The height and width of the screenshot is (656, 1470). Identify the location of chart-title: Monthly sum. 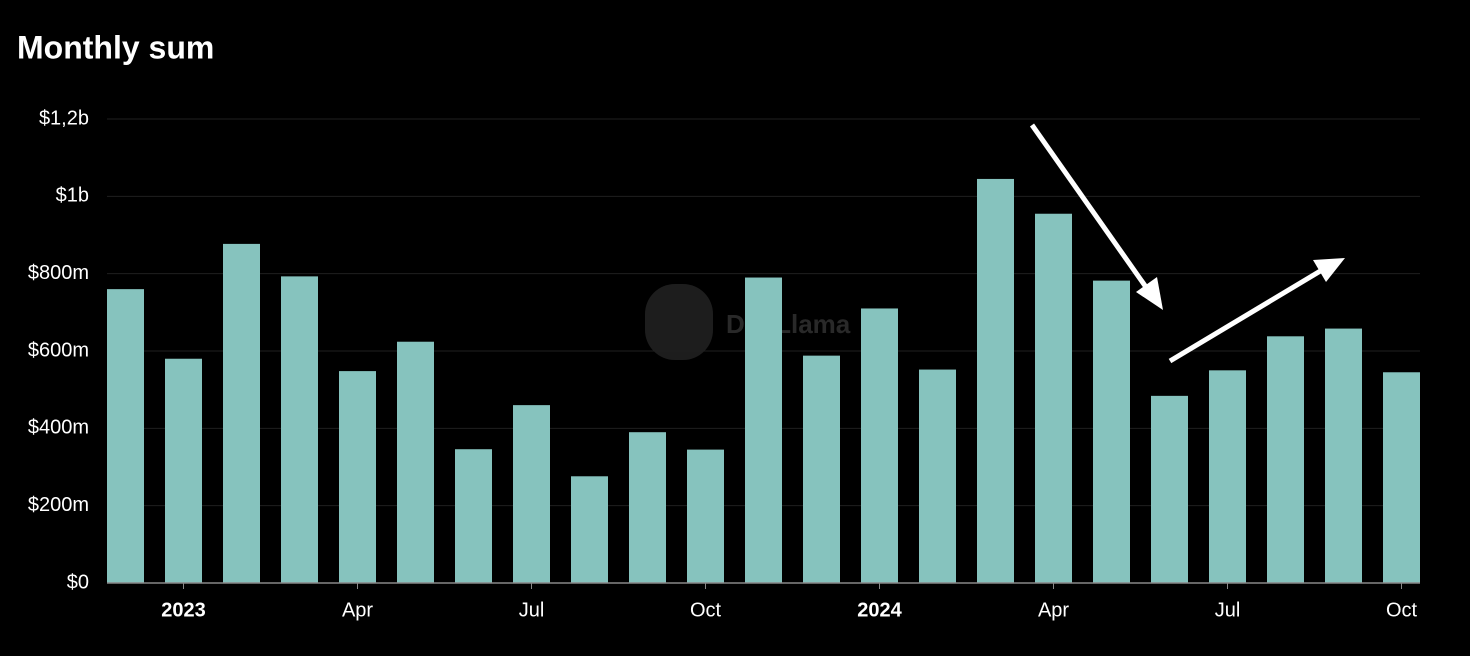
(115, 47).